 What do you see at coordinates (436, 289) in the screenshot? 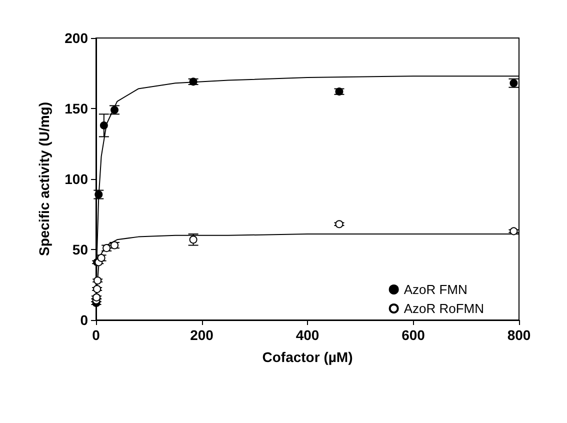
I see `legend-label: AzoR FMN` at bounding box center [436, 289].